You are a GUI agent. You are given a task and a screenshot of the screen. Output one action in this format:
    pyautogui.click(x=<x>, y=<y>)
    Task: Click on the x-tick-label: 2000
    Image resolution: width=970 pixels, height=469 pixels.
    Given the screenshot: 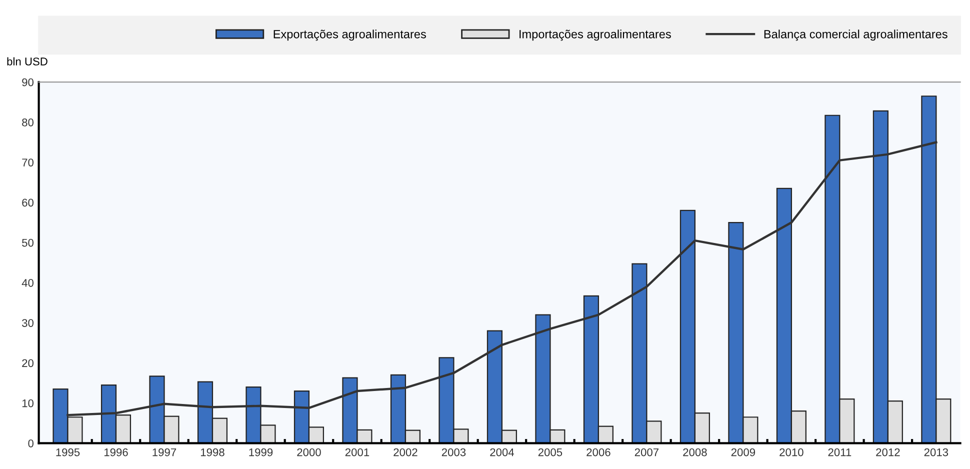 What is the action you would take?
    pyautogui.click(x=309, y=452)
    